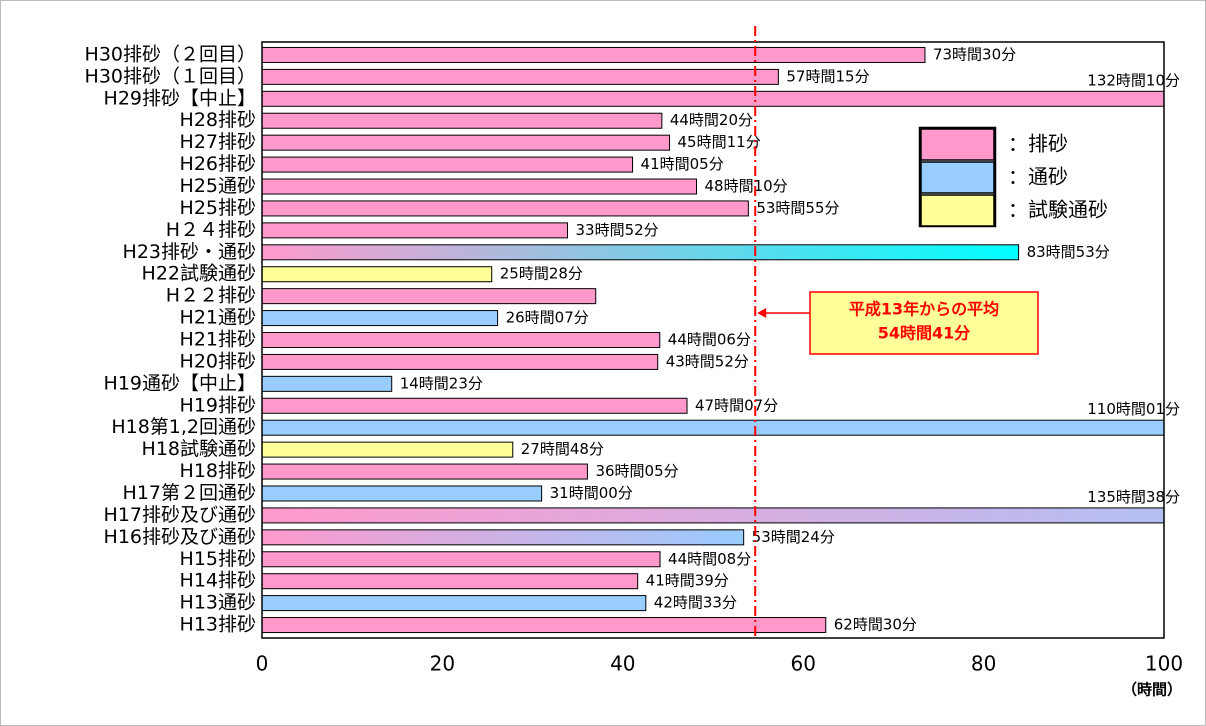 The height and width of the screenshot is (726, 1206). What do you see at coordinates (211, 230) in the screenshot?
I see `y-tick-label: H２４排砂` at bounding box center [211, 230].